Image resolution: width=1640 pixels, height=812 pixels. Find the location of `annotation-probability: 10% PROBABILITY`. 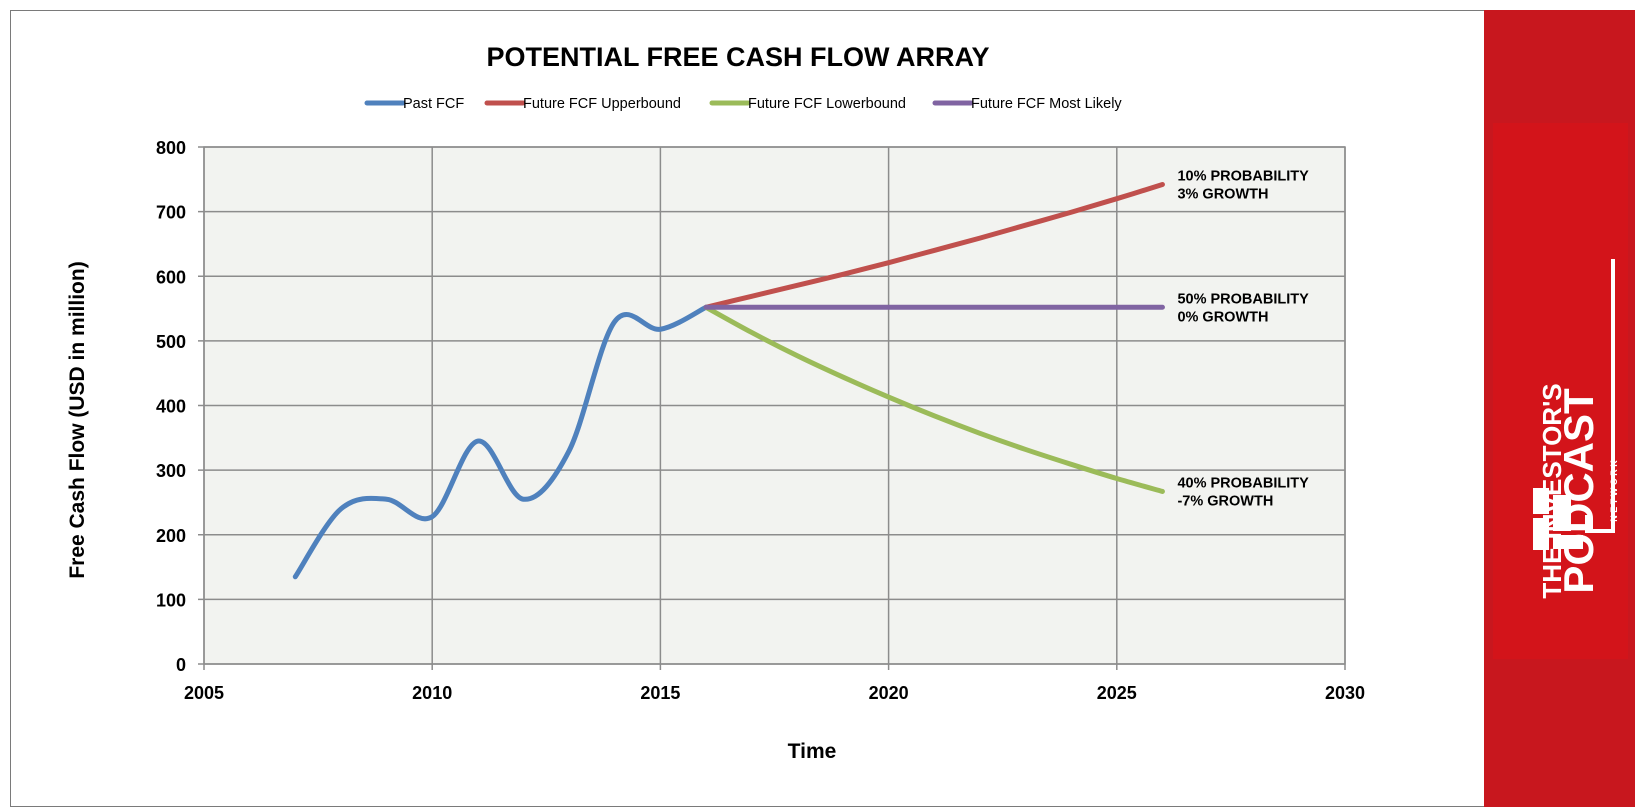

annotation-probability: 10% PROBABILITY is located at coordinates (1243, 176).